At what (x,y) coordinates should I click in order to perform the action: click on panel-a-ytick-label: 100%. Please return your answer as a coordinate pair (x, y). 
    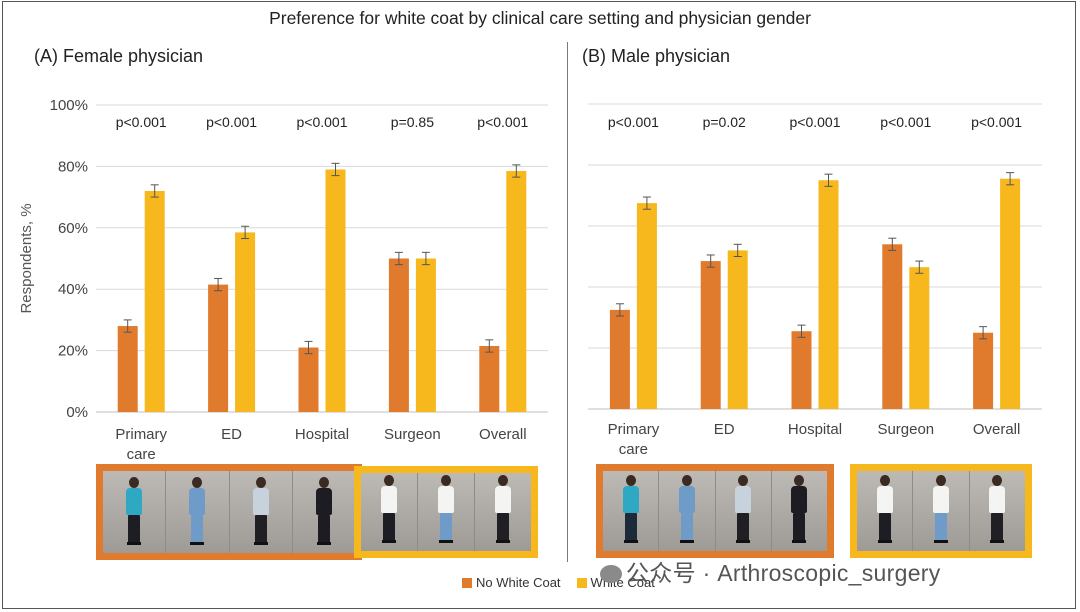
    Looking at the image, I should click on (69, 105).